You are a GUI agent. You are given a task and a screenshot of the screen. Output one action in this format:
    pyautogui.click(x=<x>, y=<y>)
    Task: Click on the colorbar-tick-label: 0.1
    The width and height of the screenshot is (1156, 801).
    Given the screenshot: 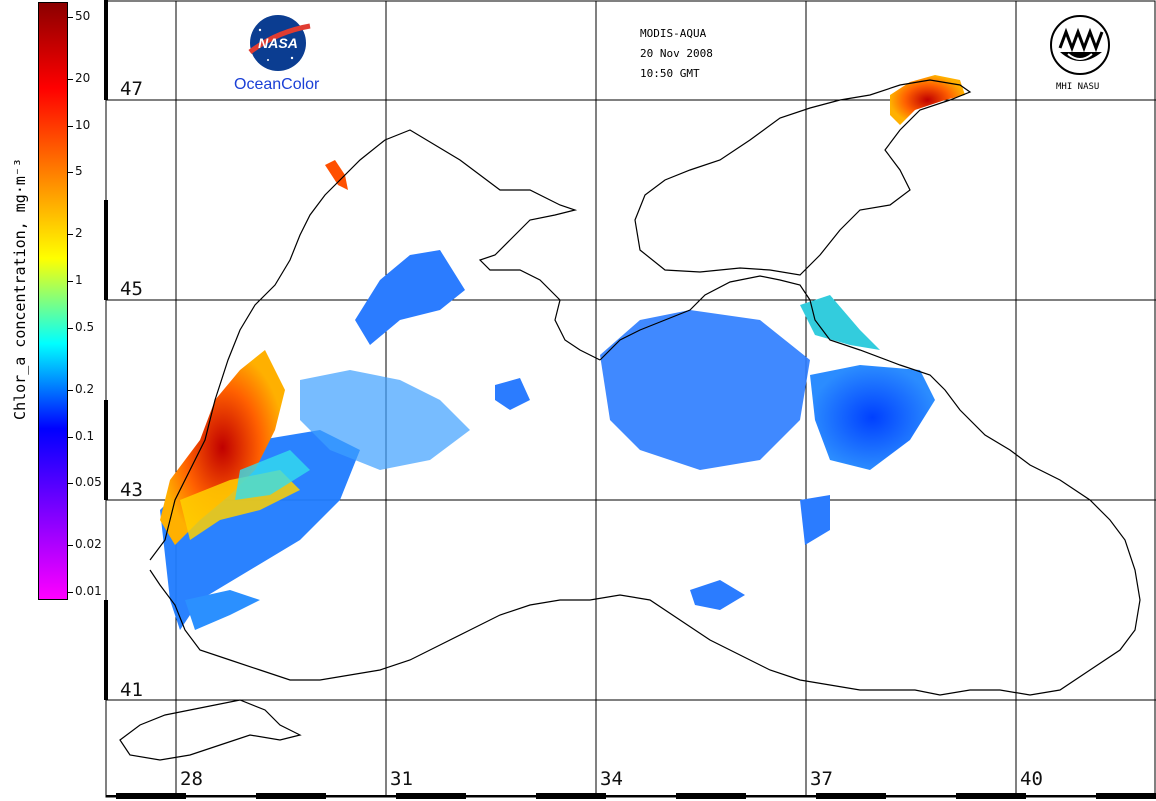 What is the action you would take?
    pyautogui.click(x=85, y=435)
    